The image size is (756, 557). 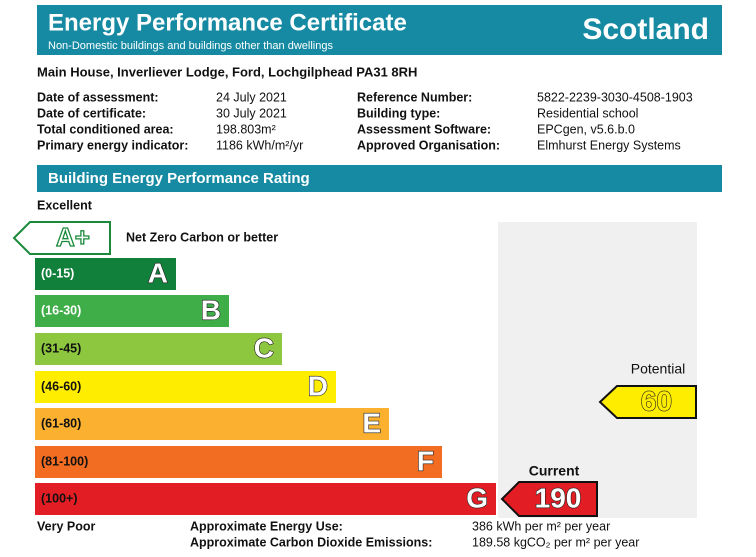 I want to click on top-label: Excellent, so click(x=65, y=205).